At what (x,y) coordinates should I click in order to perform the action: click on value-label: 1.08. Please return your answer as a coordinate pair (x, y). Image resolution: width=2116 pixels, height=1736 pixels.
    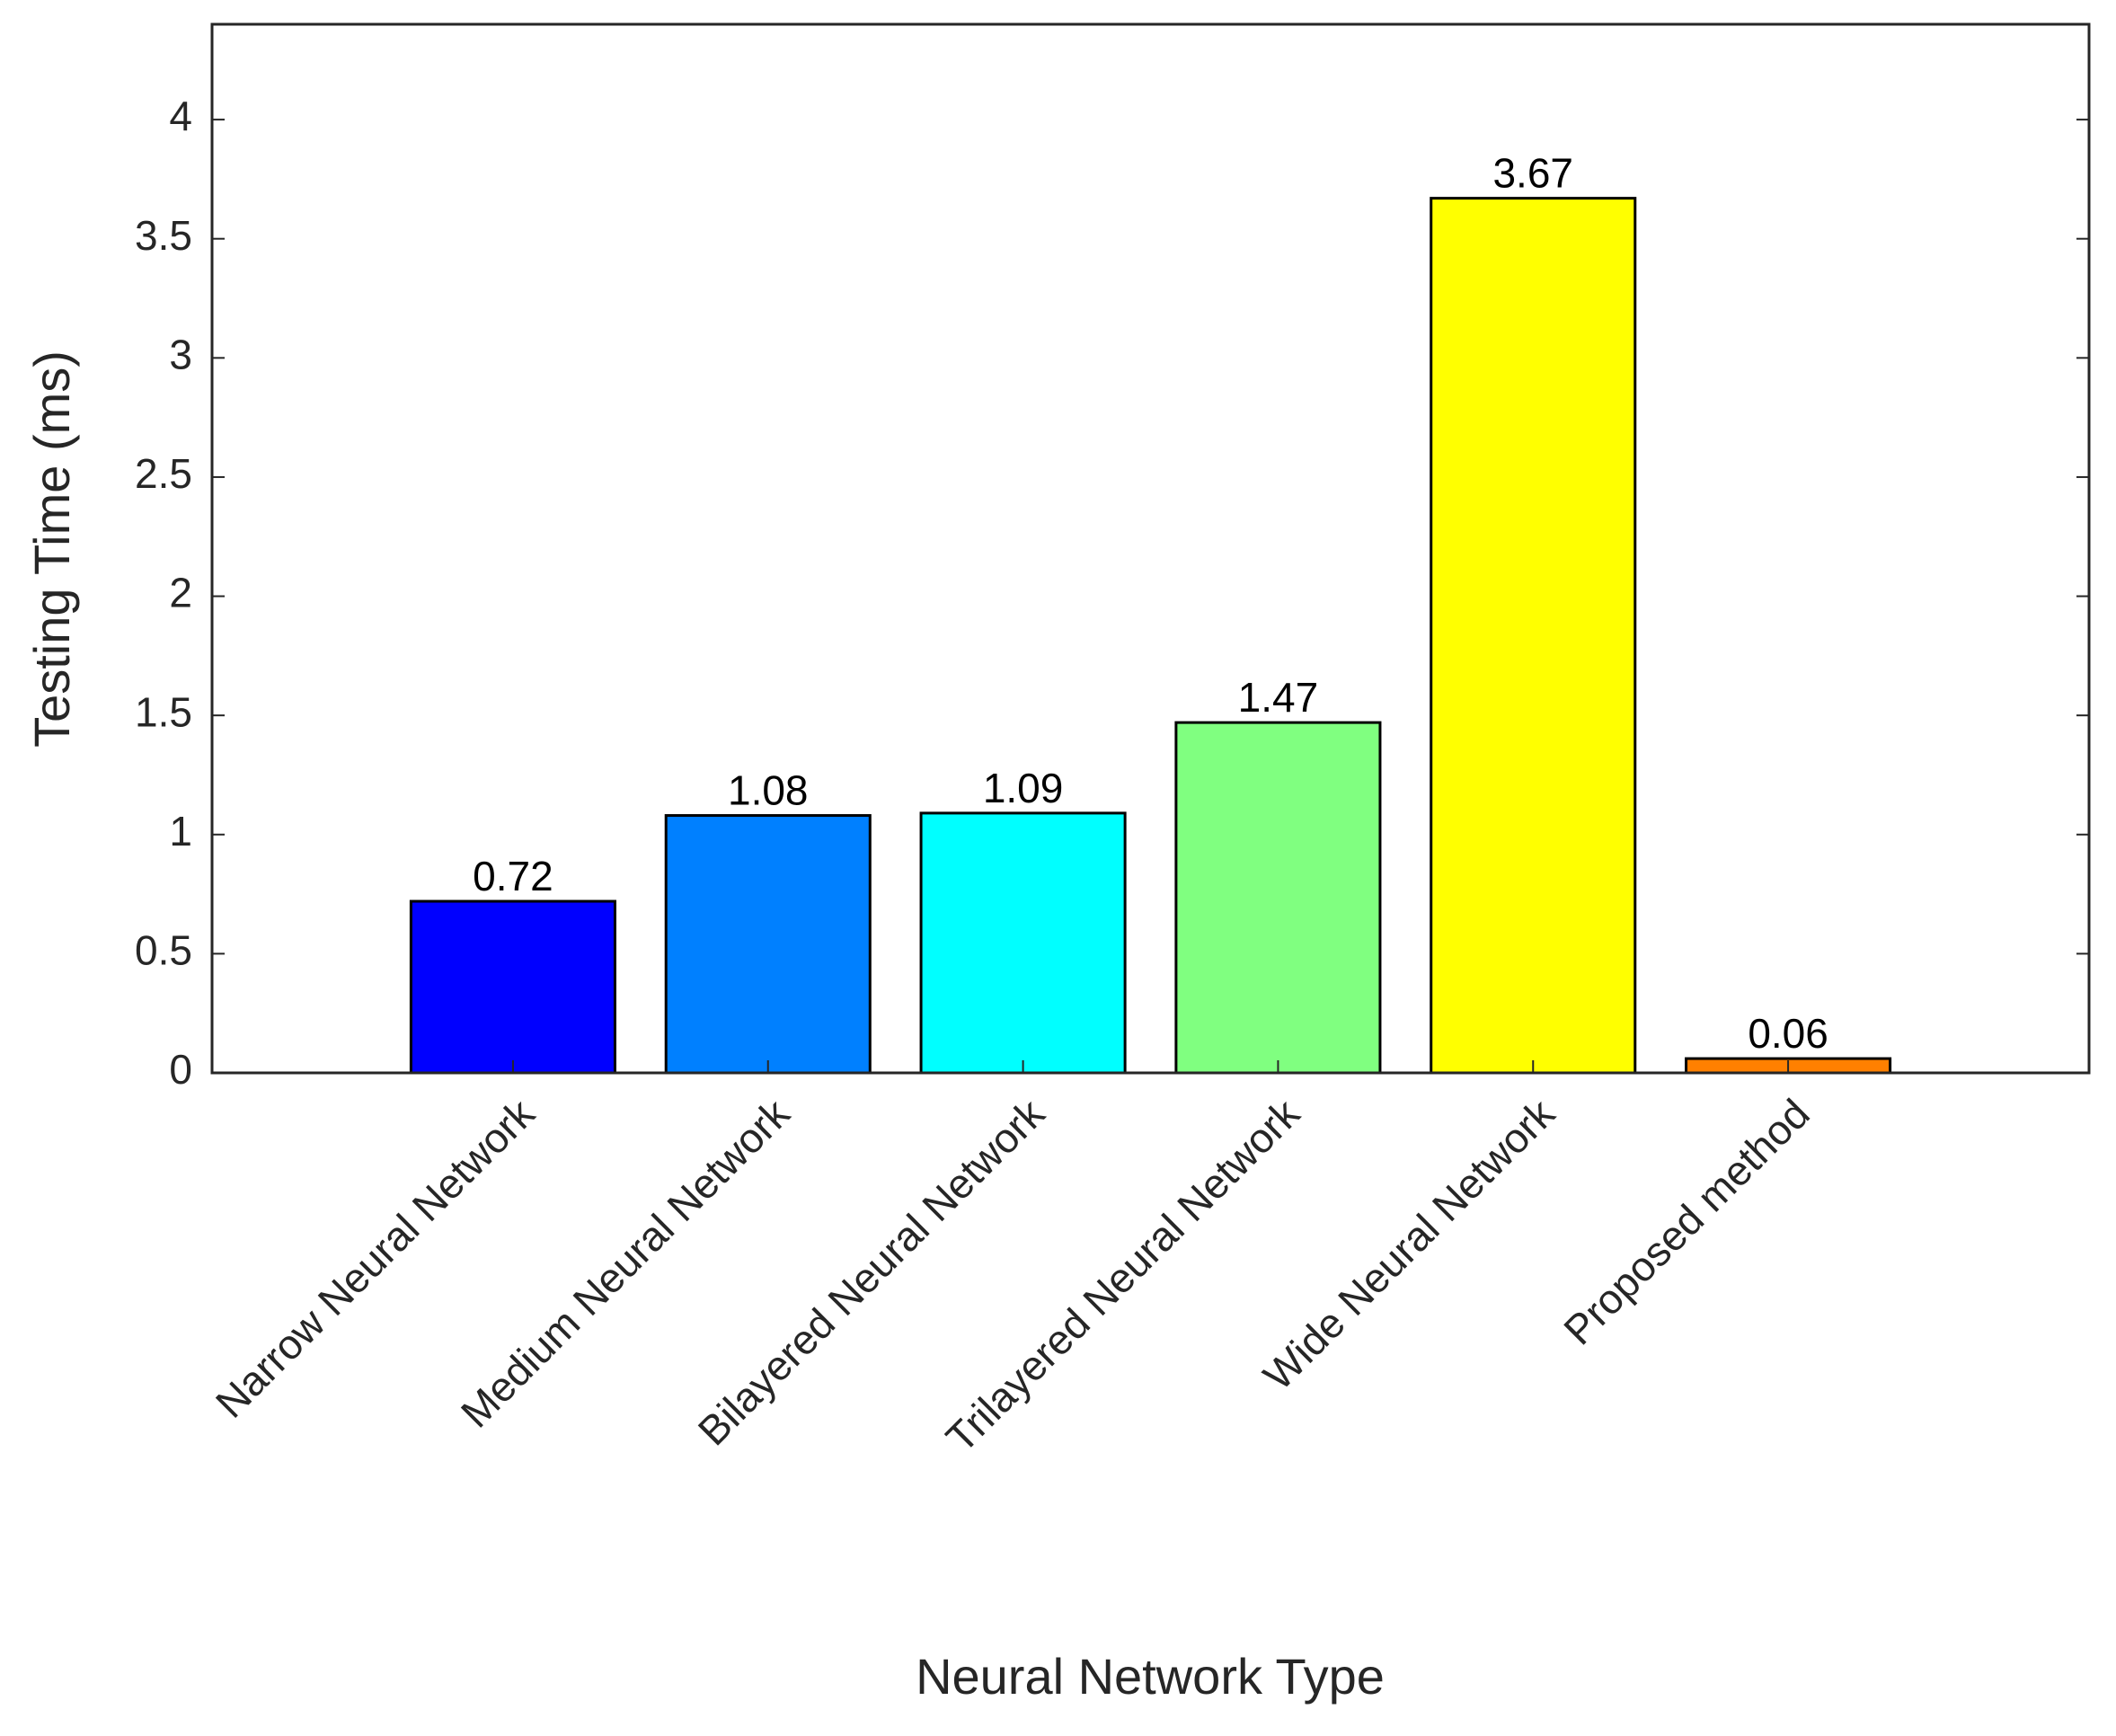
    Looking at the image, I should click on (768, 790).